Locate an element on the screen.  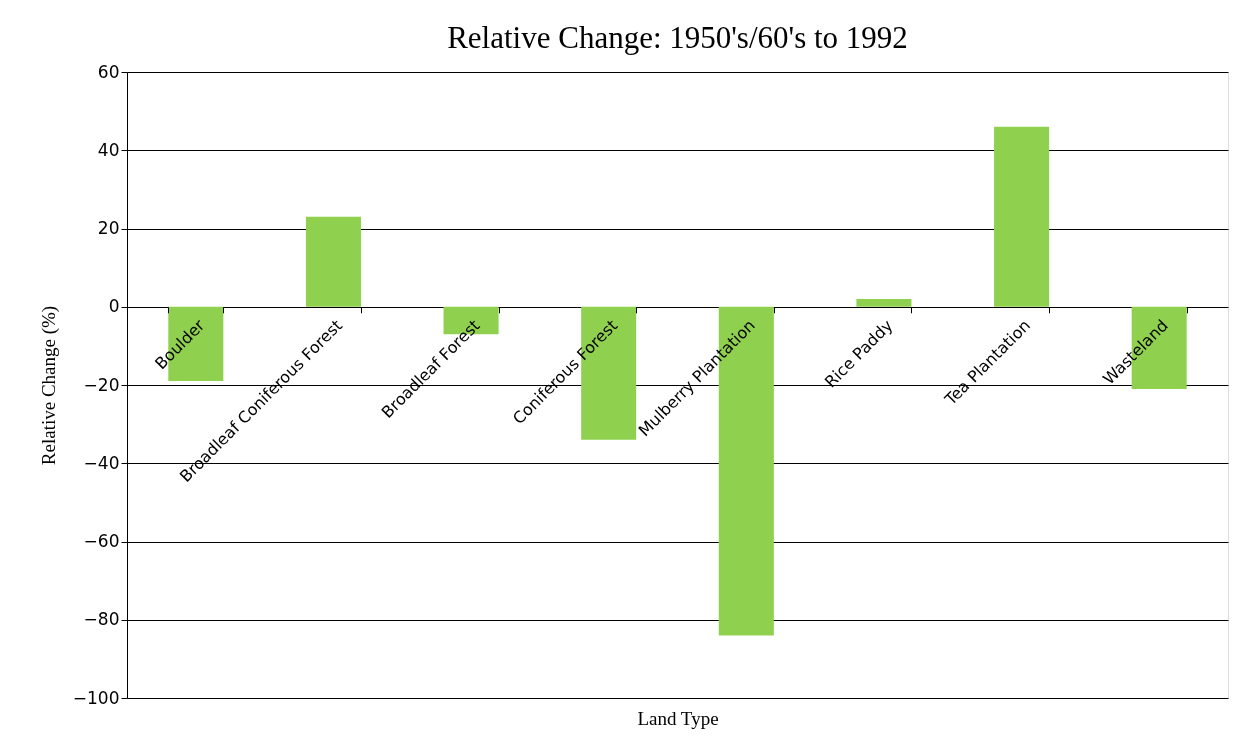
y-tick-label: 60 is located at coordinates (108, 71).